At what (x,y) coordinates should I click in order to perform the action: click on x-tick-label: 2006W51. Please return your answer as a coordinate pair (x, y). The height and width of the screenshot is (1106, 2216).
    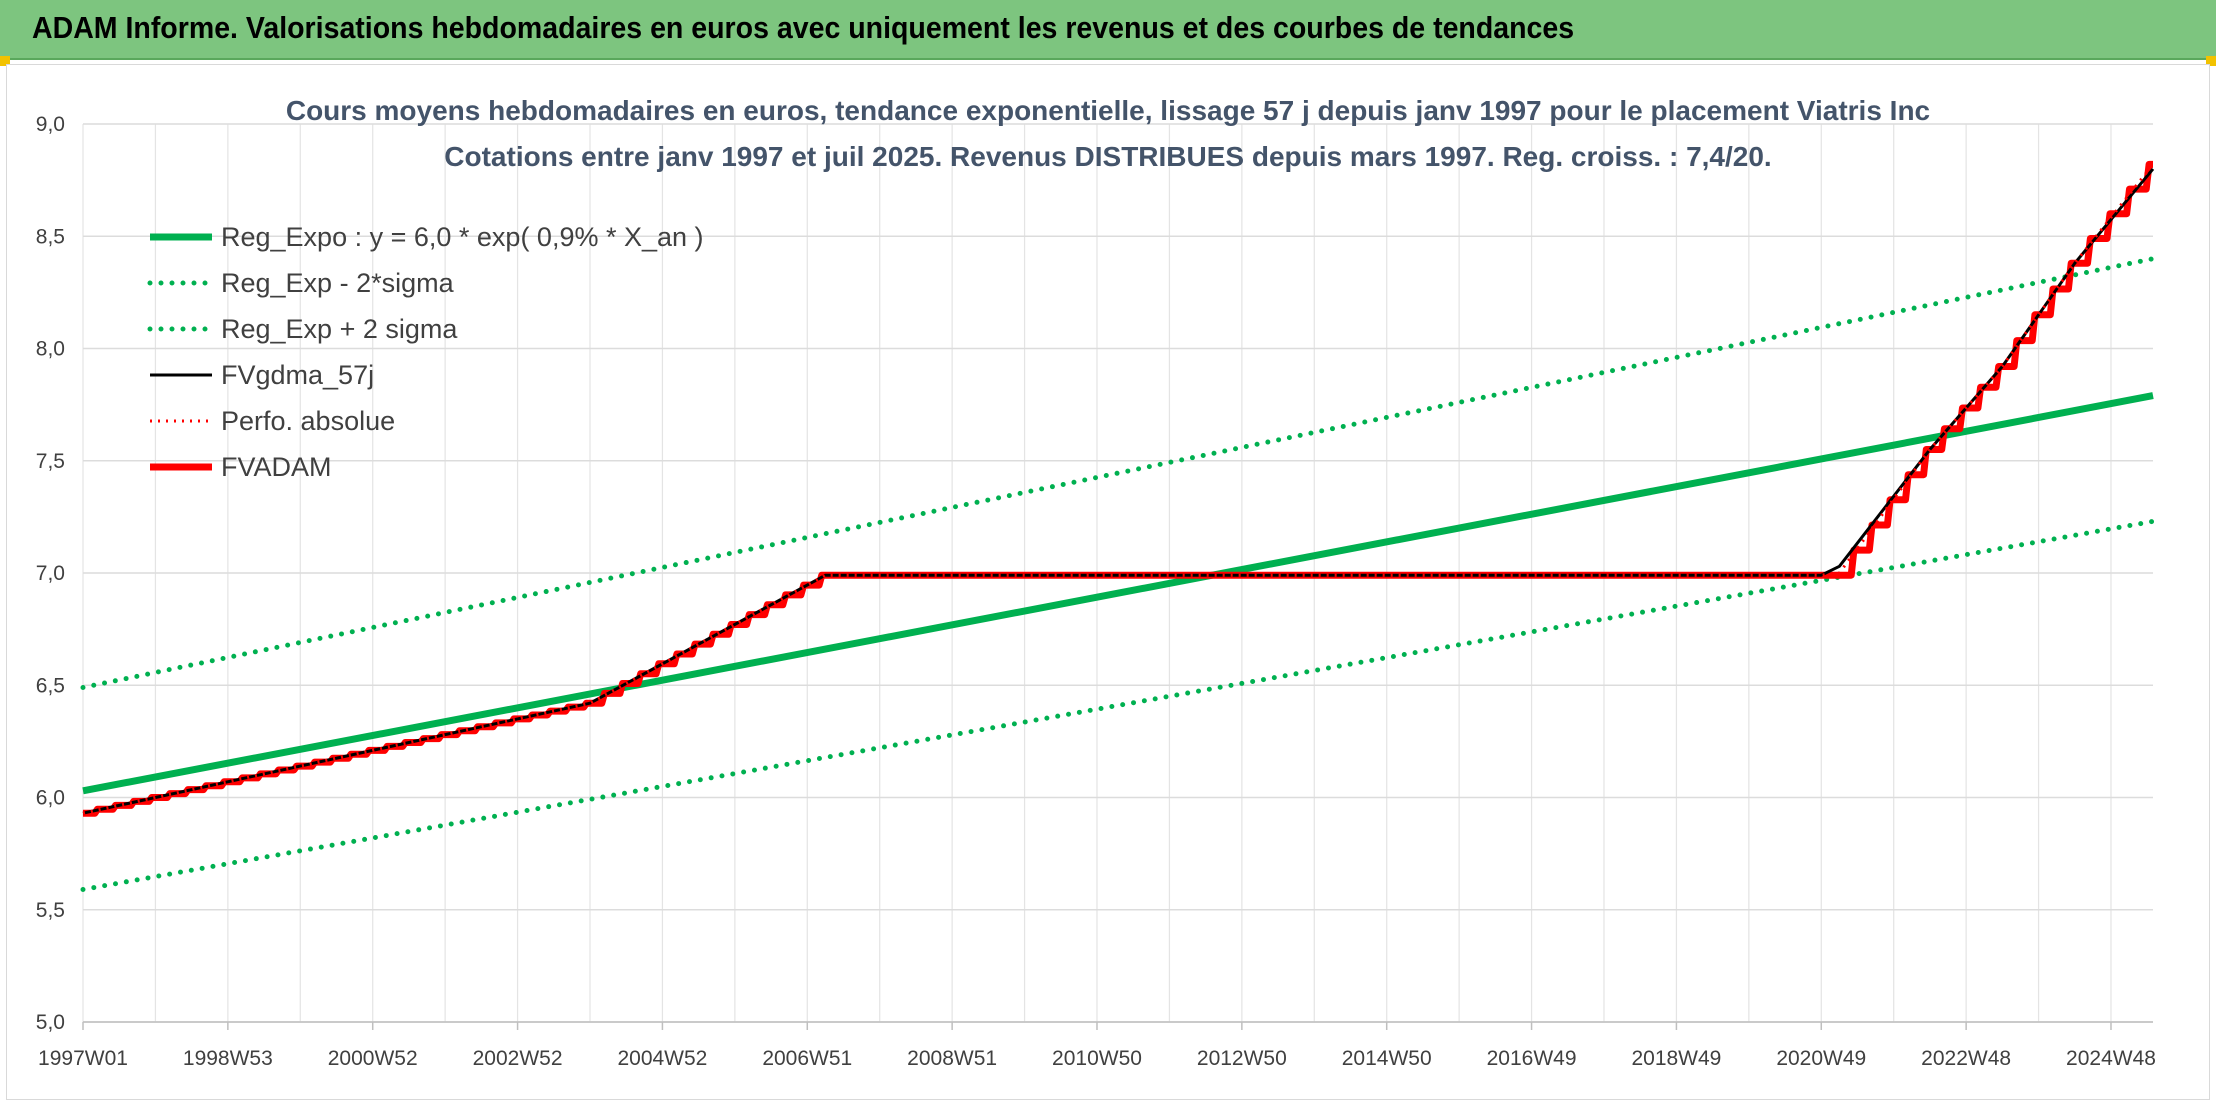
    Looking at the image, I should click on (807, 1058).